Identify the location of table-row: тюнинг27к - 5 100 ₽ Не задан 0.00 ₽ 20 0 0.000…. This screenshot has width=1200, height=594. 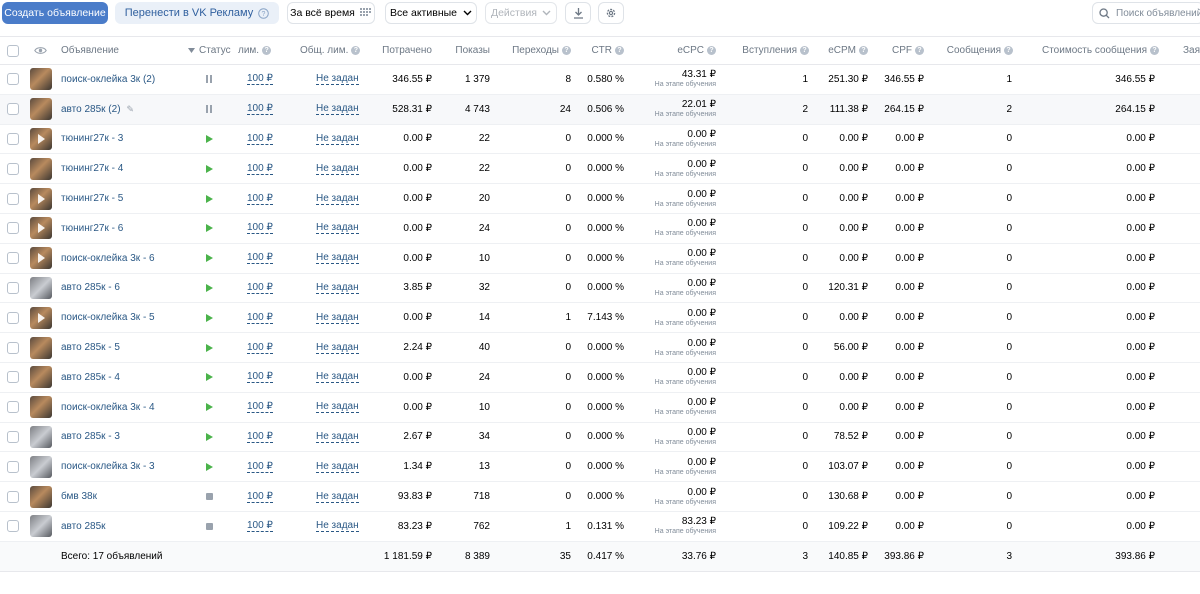
(600, 199).